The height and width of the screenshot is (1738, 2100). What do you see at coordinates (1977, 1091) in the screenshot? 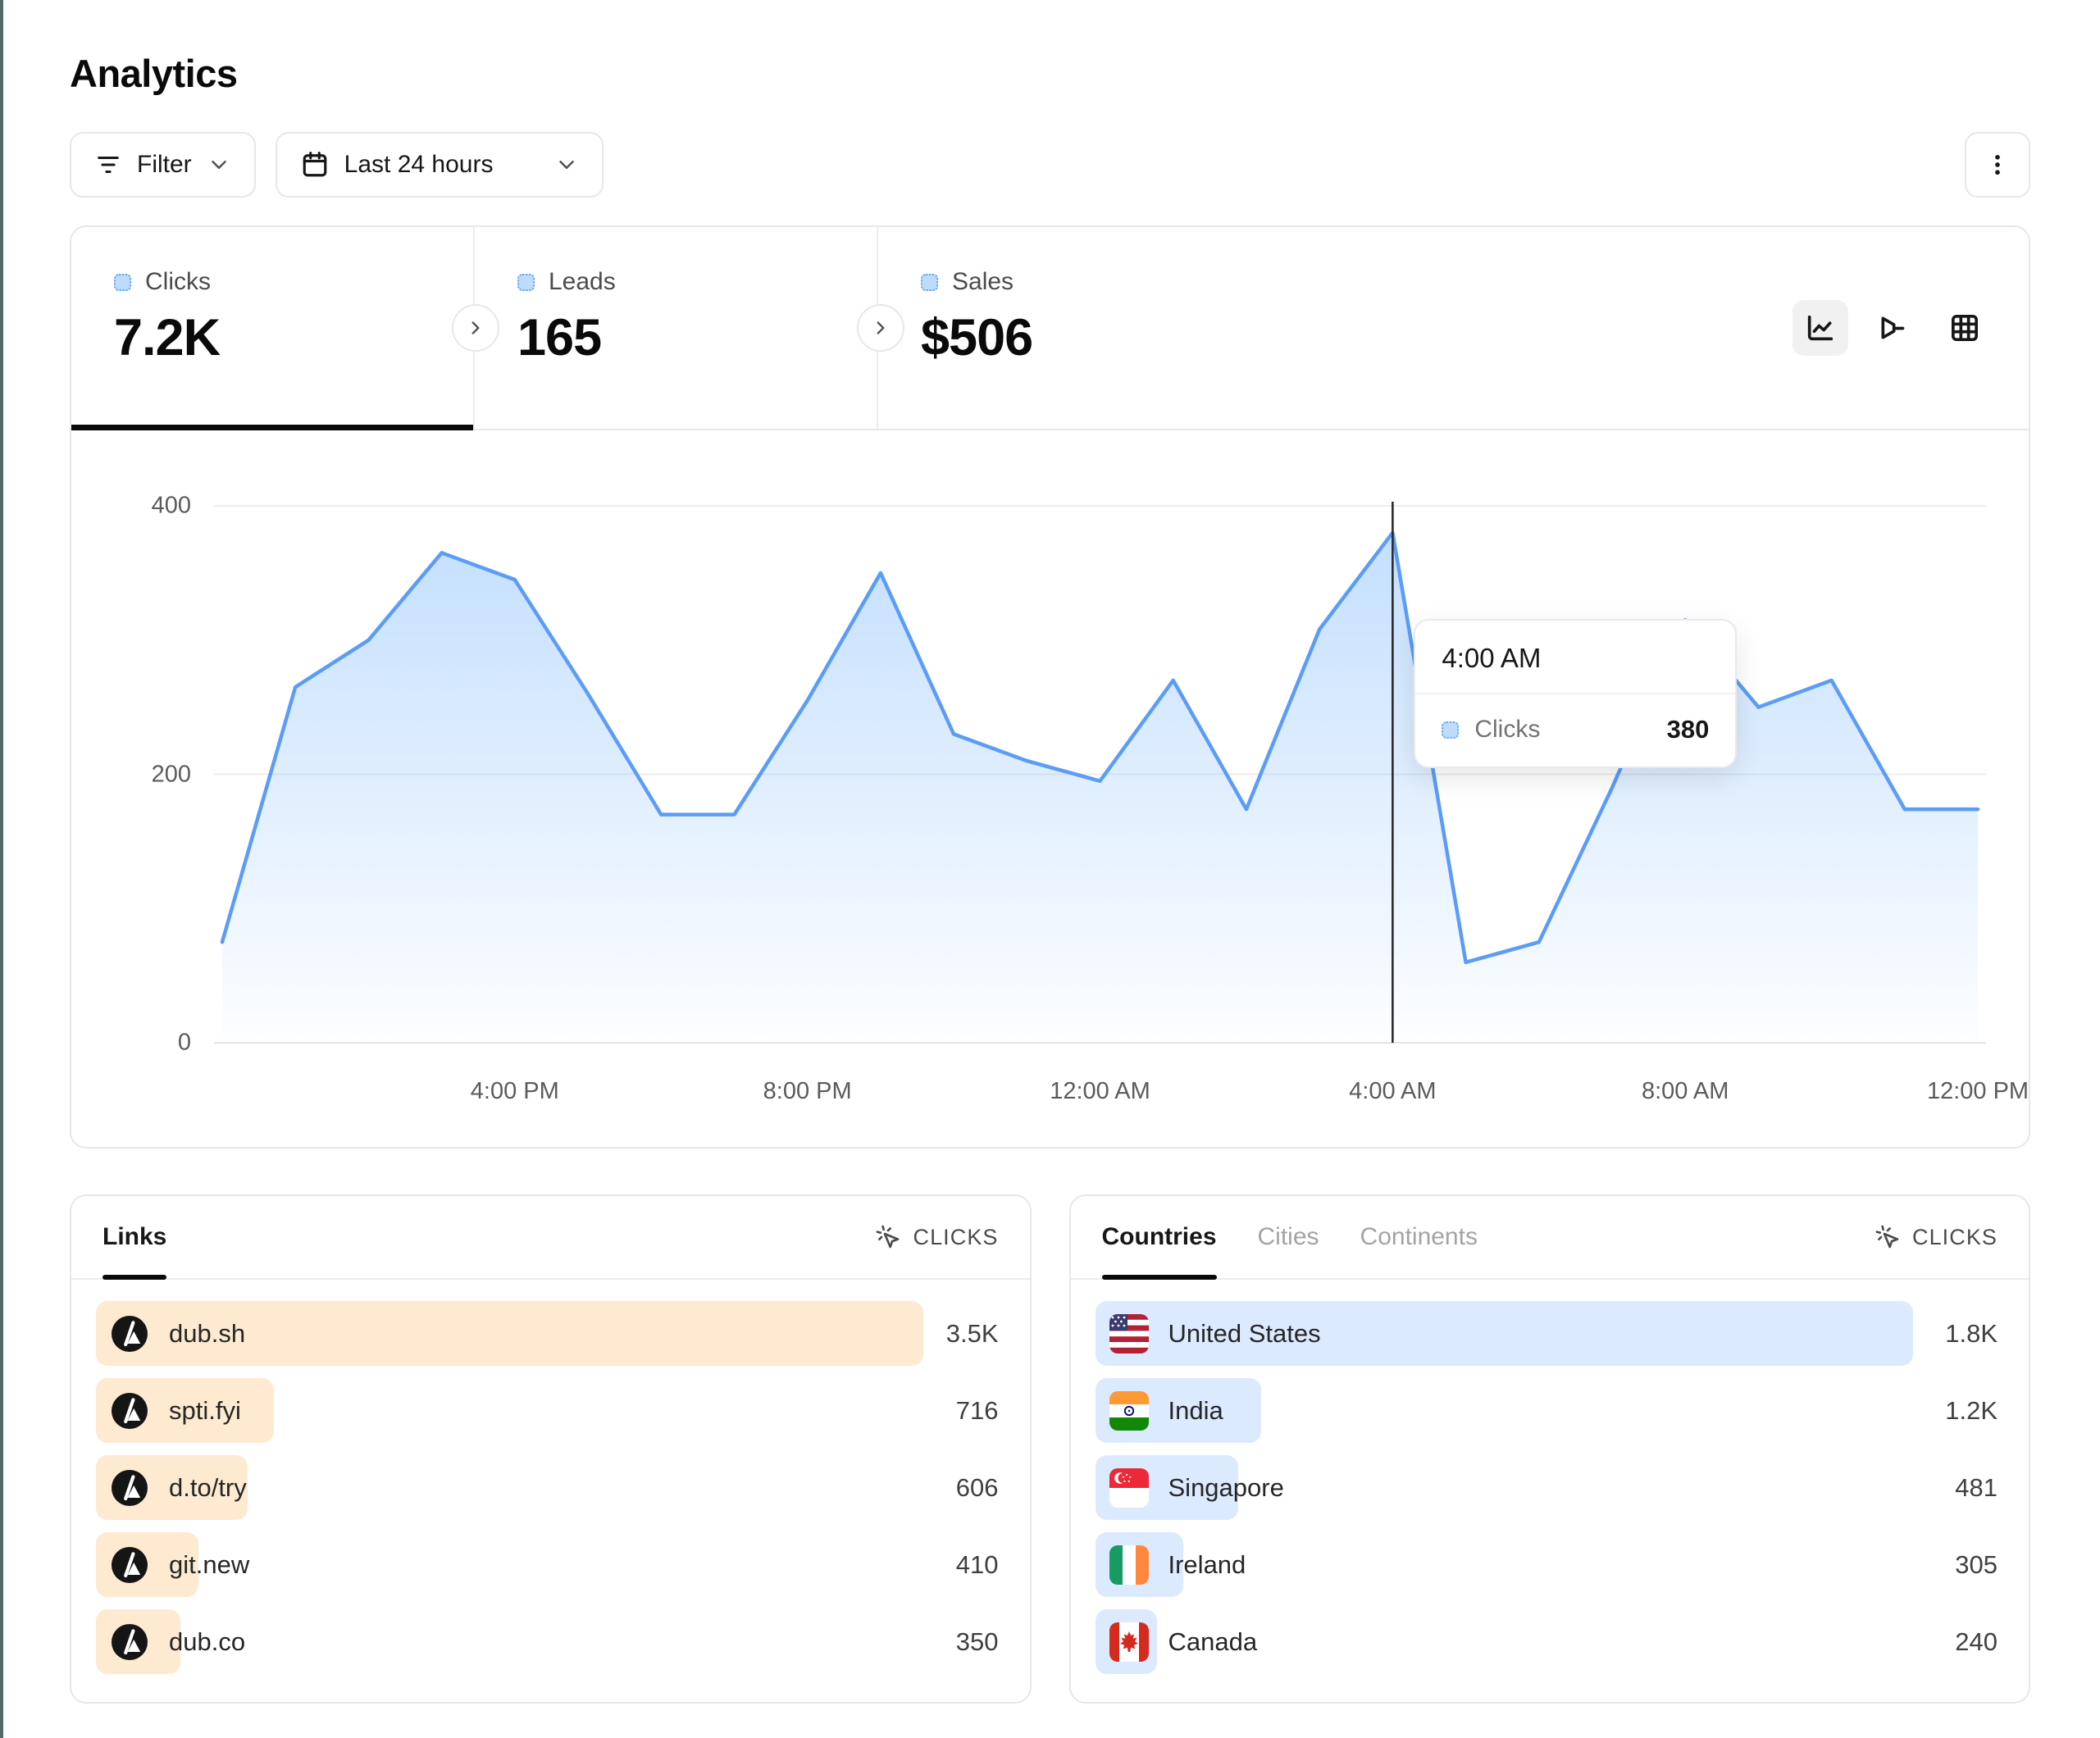
I see `x-axis-tick: 12:00 PM` at bounding box center [1977, 1091].